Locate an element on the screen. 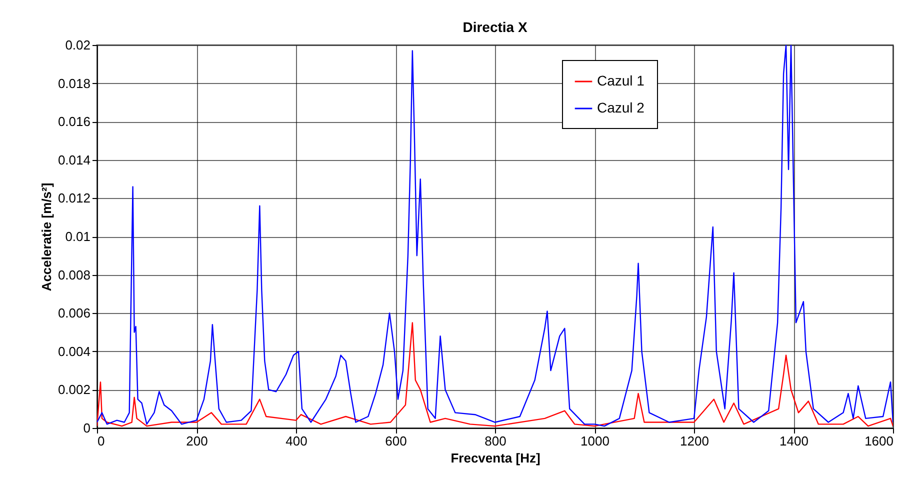 This screenshot has height=495, width=913. chart-title: Directia X is located at coordinates (495, 27).